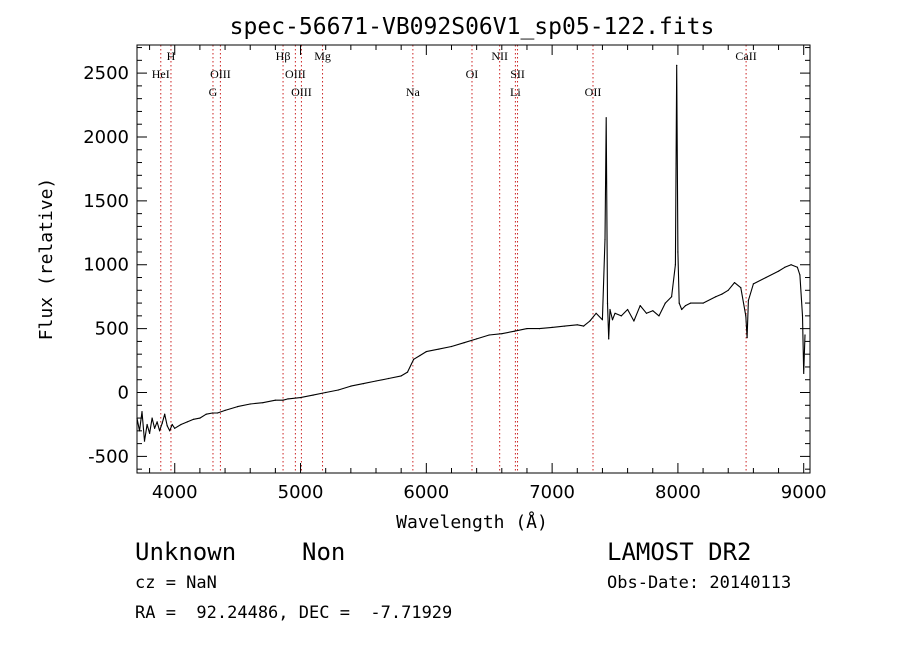 The image size is (900, 654). Describe the element at coordinates (108, 456) in the screenshot. I see `y-tick-label: -500` at that location.